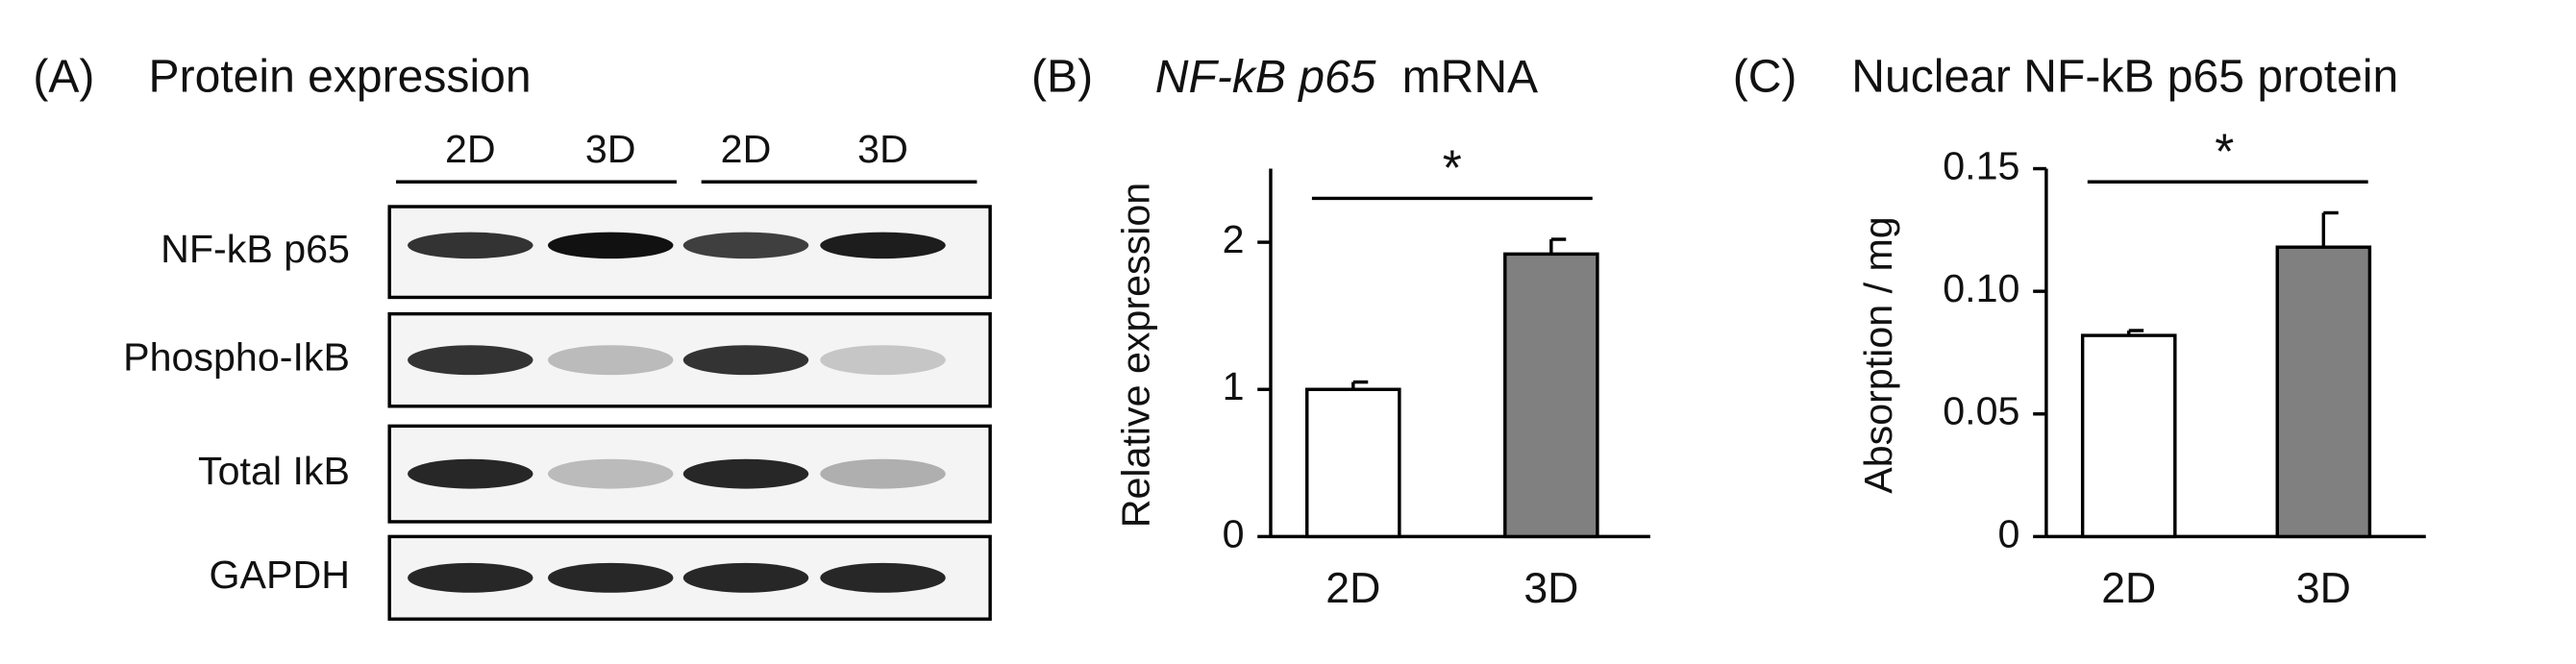  I want to click on title-rest: mRNA, so click(1471, 77).